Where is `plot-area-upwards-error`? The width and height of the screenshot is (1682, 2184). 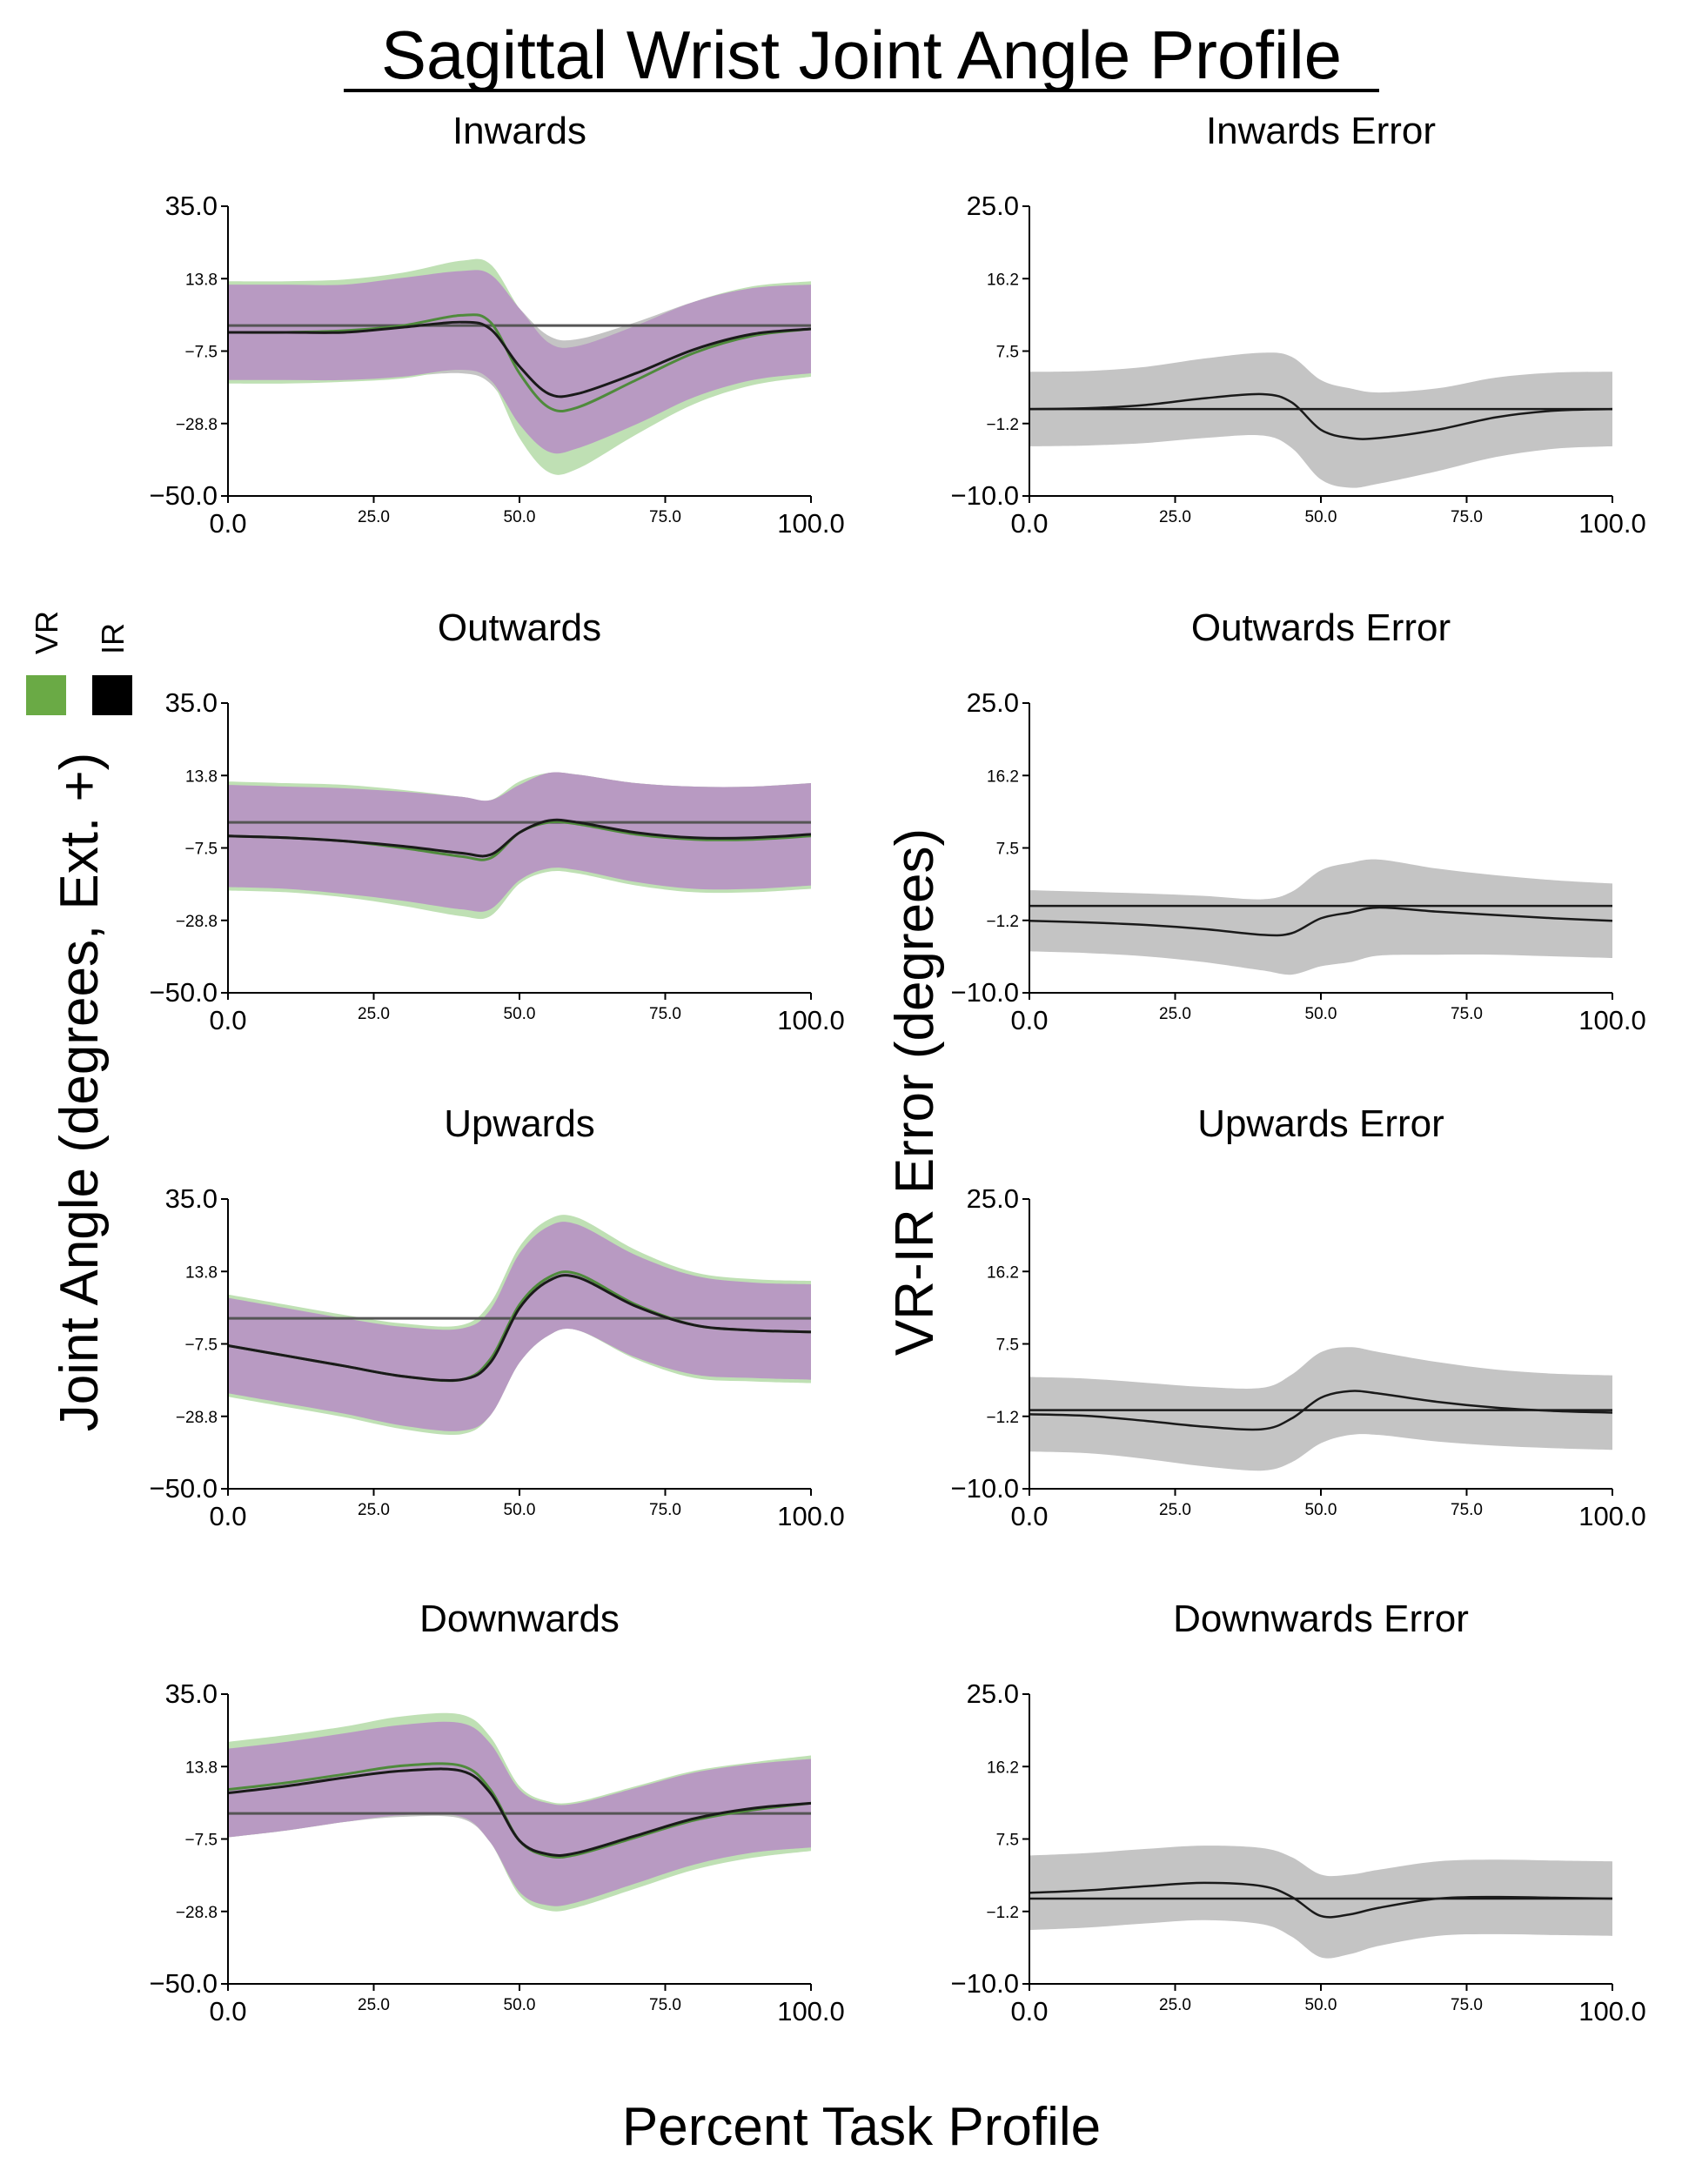 plot-area-upwards-error is located at coordinates (1320, 1409).